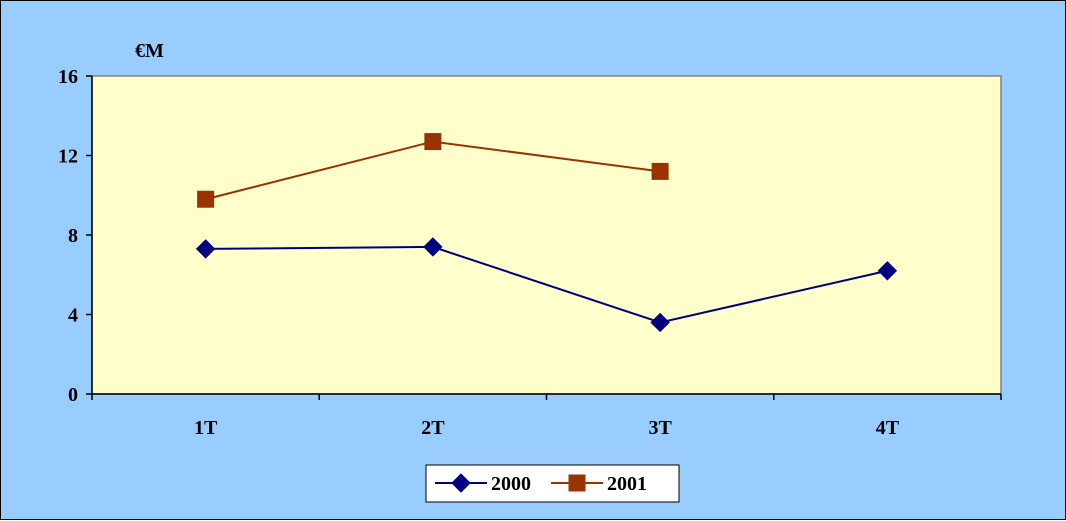  What do you see at coordinates (433, 247) in the screenshot?
I see `data-point-2000-2T` at bounding box center [433, 247].